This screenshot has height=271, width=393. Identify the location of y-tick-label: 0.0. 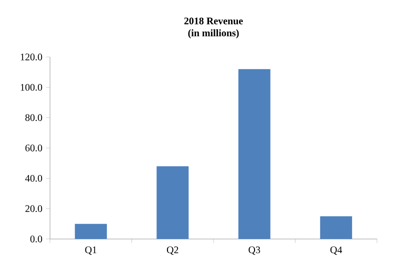
(36, 239).